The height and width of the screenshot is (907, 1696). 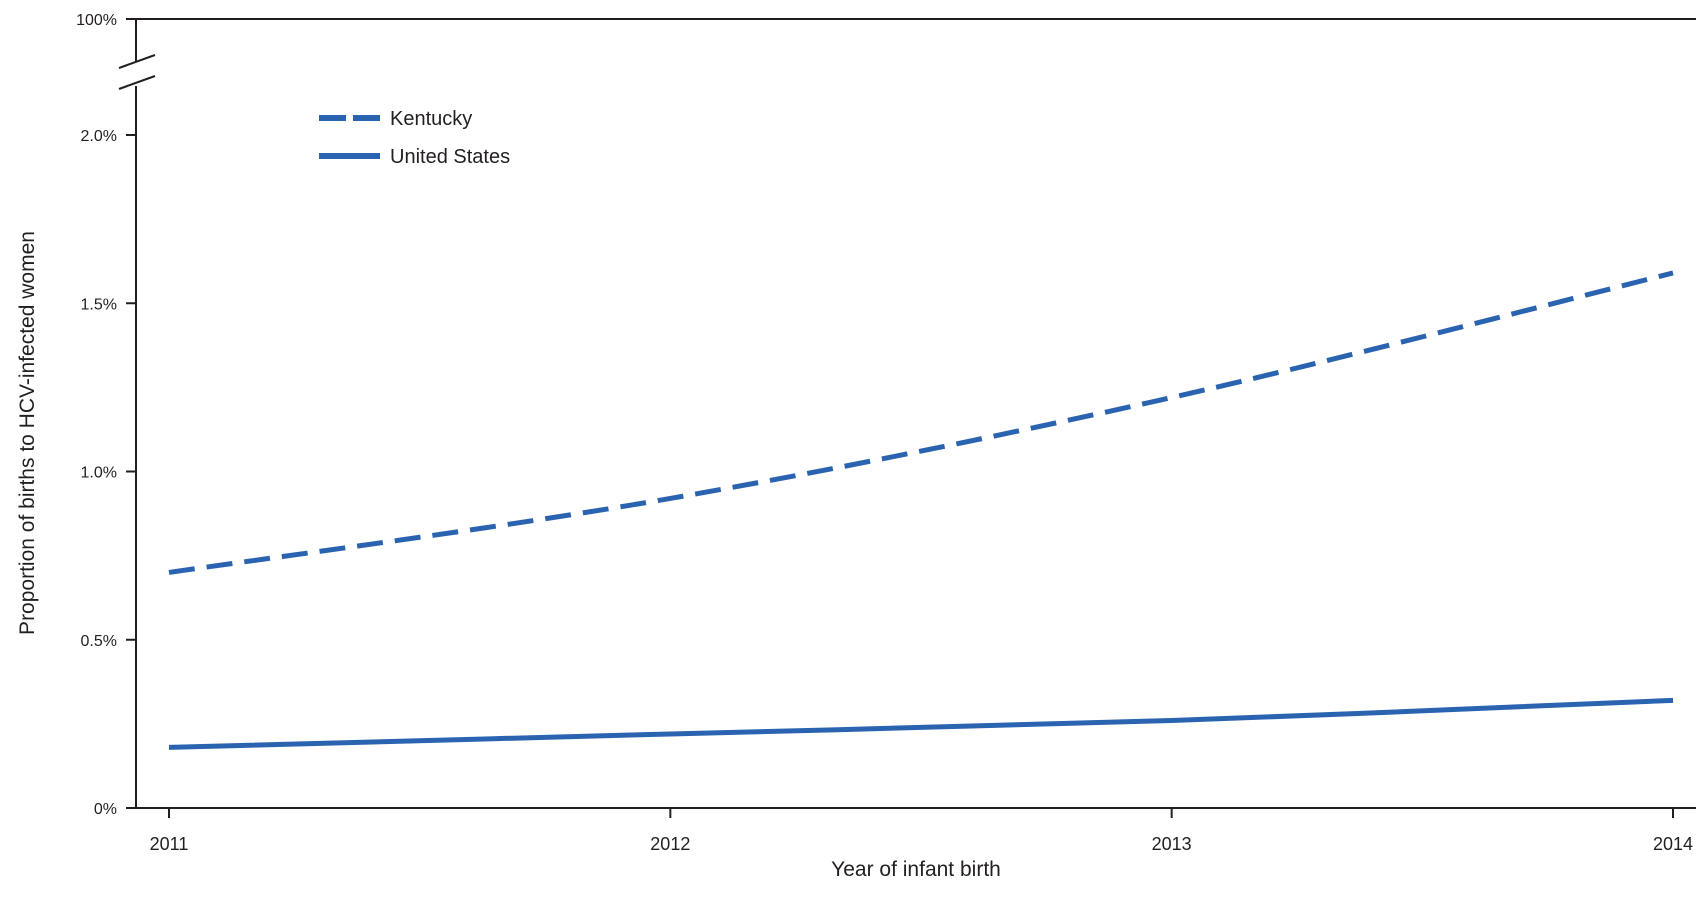 What do you see at coordinates (96, 20) in the screenshot?
I see `y-tick-label-top: 100%` at bounding box center [96, 20].